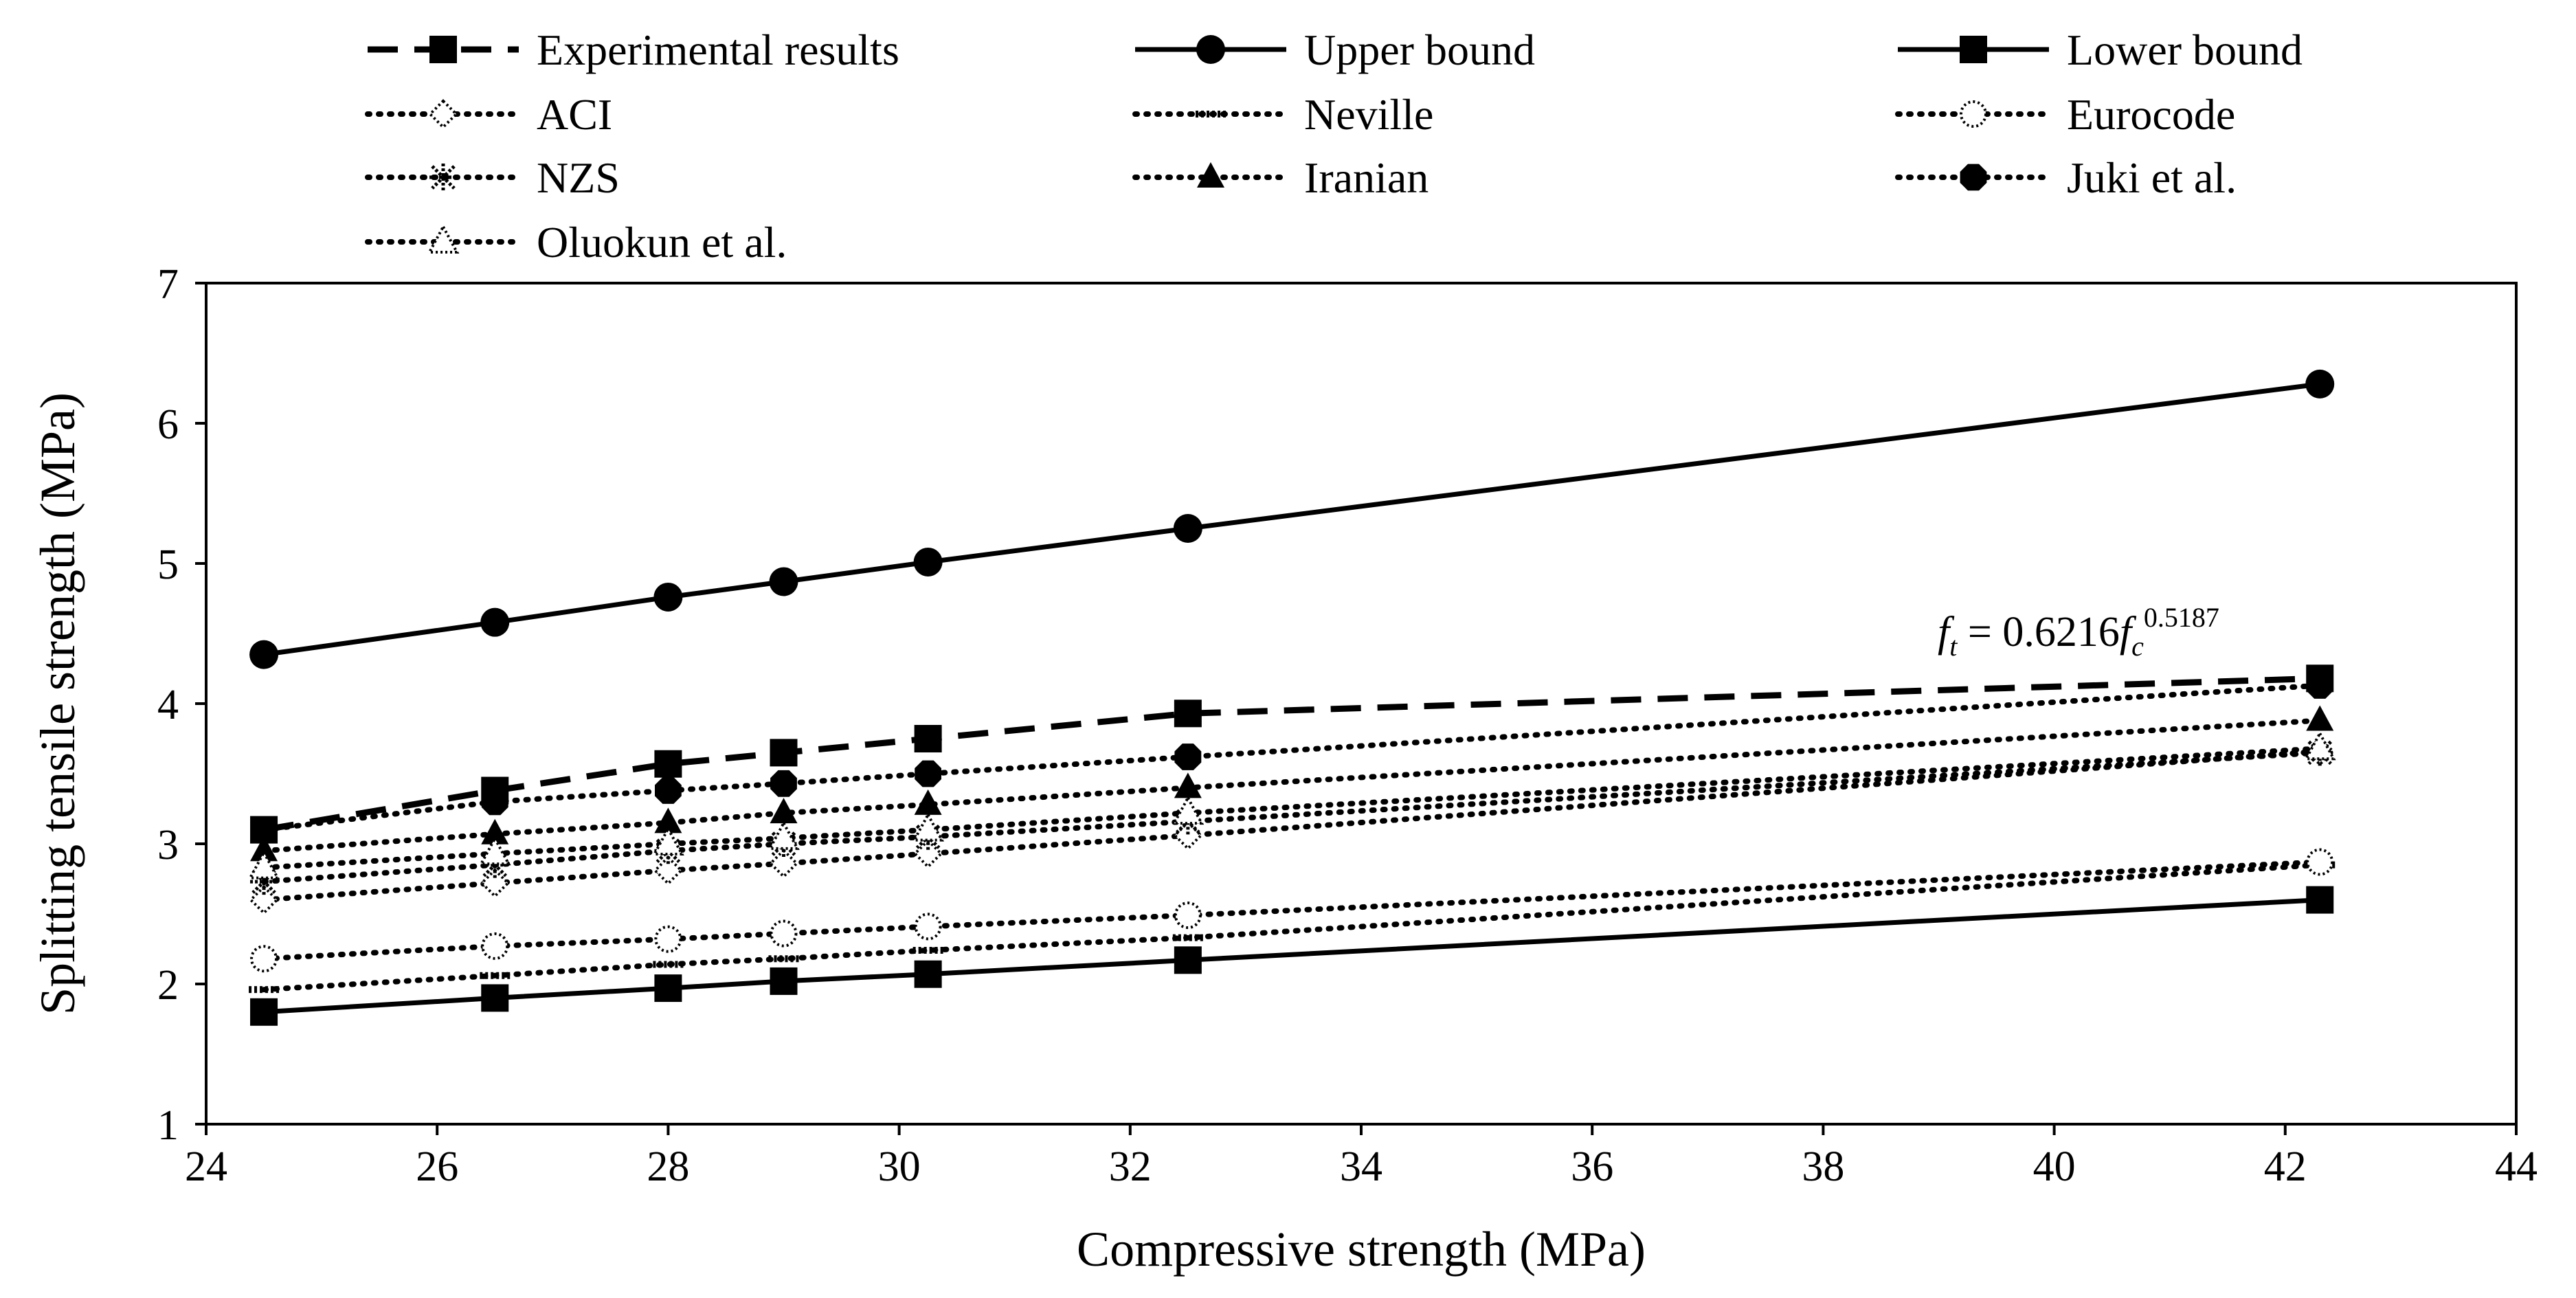 The image size is (2576, 1298). What do you see at coordinates (1592, 1166) in the screenshot?
I see `x-tick-label: 36` at bounding box center [1592, 1166].